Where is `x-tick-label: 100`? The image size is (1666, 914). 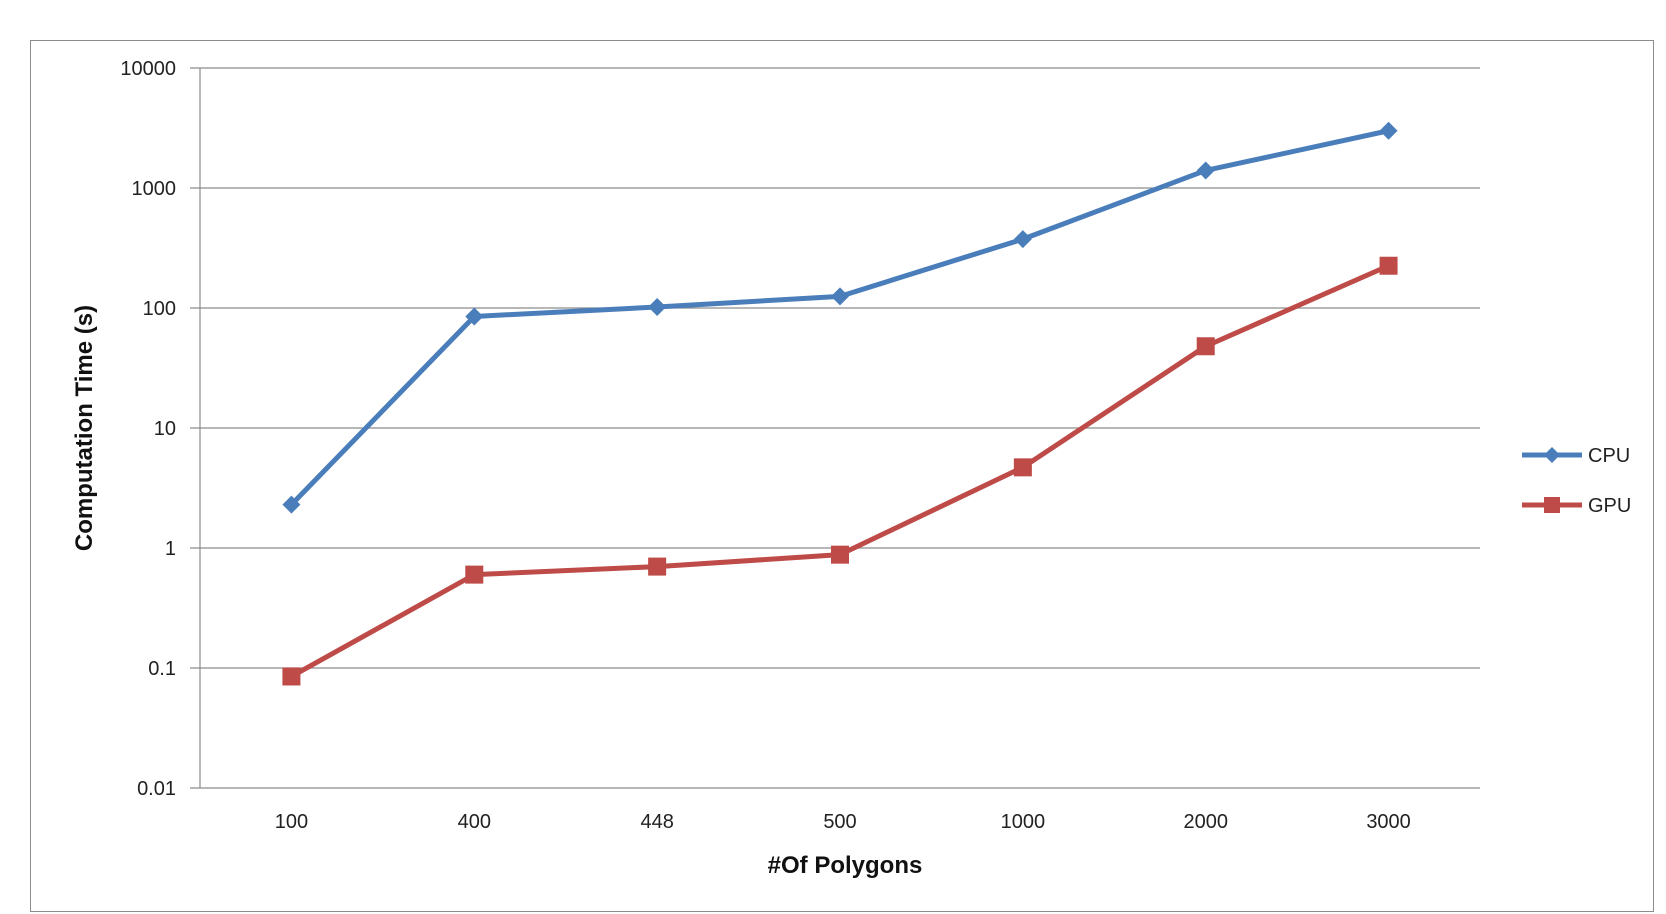
x-tick-label: 100 is located at coordinates (291, 822).